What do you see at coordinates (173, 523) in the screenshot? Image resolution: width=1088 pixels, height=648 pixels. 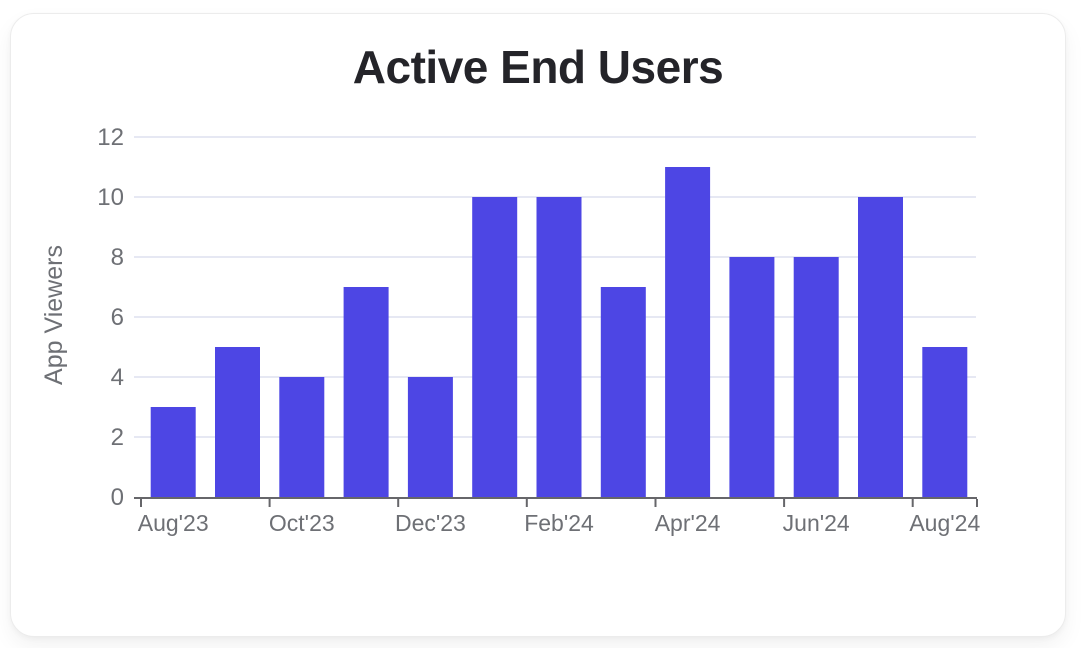 I see `x-tick-label: Aug'23` at bounding box center [173, 523].